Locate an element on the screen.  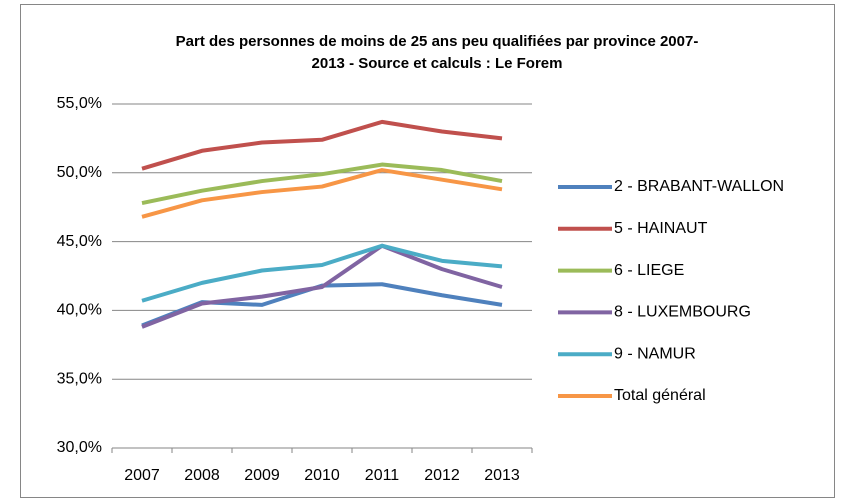
legend-label: 5 - HAINAUT is located at coordinates (661, 228).